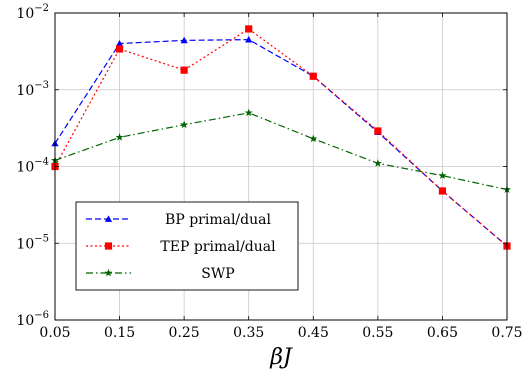 The width and height of the screenshot is (527, 372). I want to click on legend-entry: BP primal/dual, so click(178, 220).